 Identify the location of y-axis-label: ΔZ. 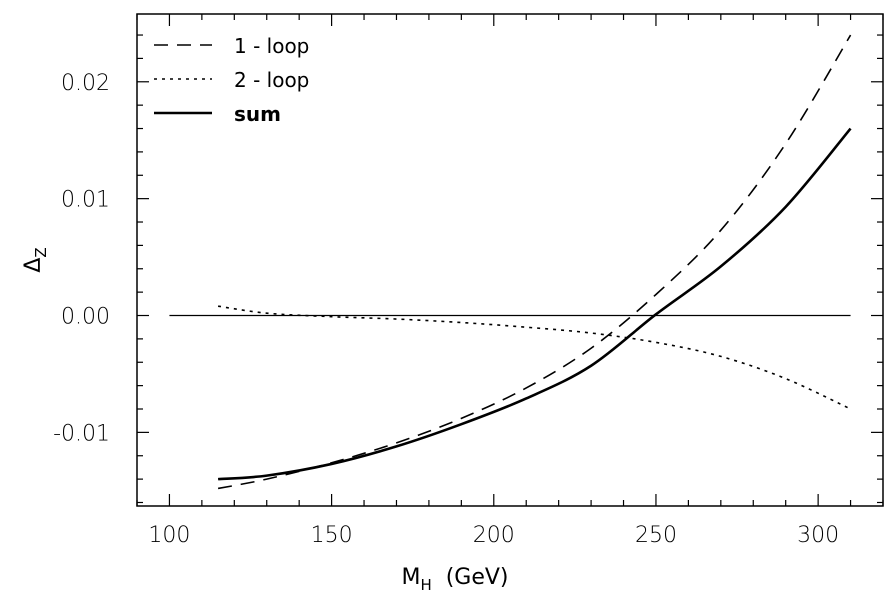
(35, 259).